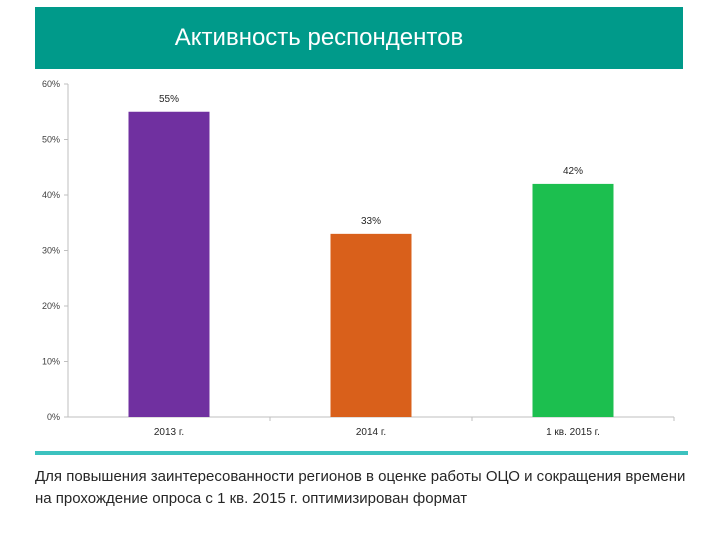 The height and width of the screenshot is (540, 720). Describe the element at coordinates (169, 99) in the screenshot. I see `data-label: 55%` at that location.